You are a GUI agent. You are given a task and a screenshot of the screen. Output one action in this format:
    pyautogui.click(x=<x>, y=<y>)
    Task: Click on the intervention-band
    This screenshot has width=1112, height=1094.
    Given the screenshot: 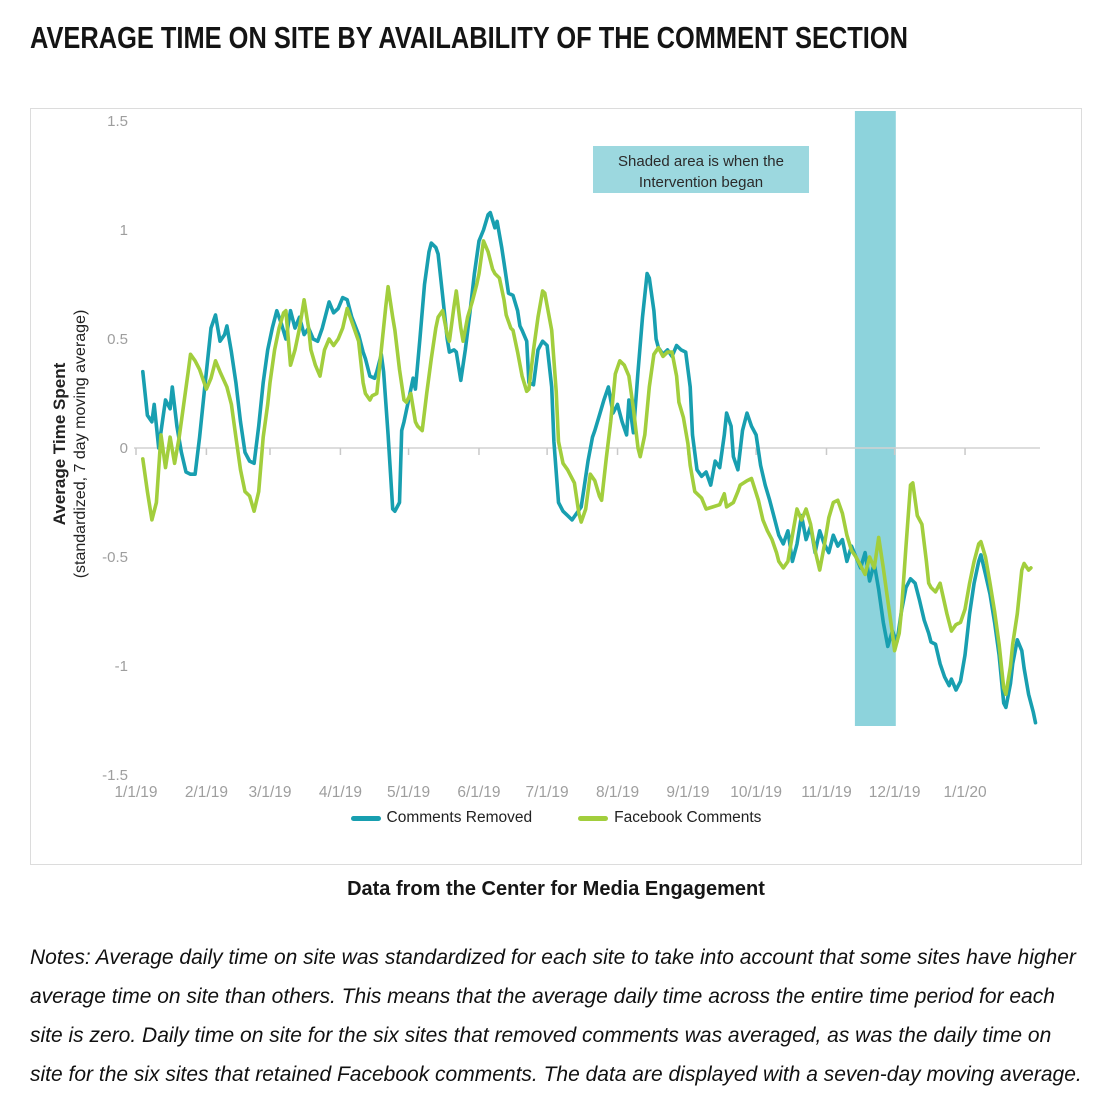 What is the action you would take?
    pyautogui.click(x=875, y=418)
    